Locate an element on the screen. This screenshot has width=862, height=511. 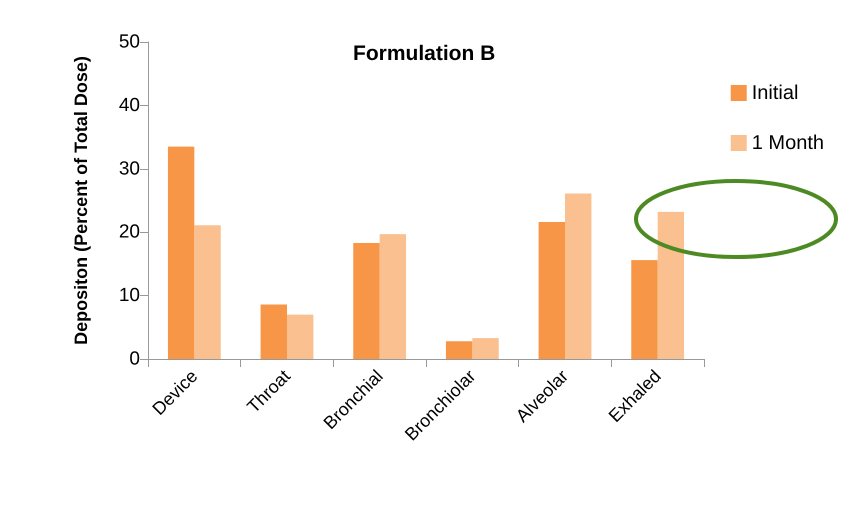
legend-label: 1 Month is located at coordinates (788, 143).